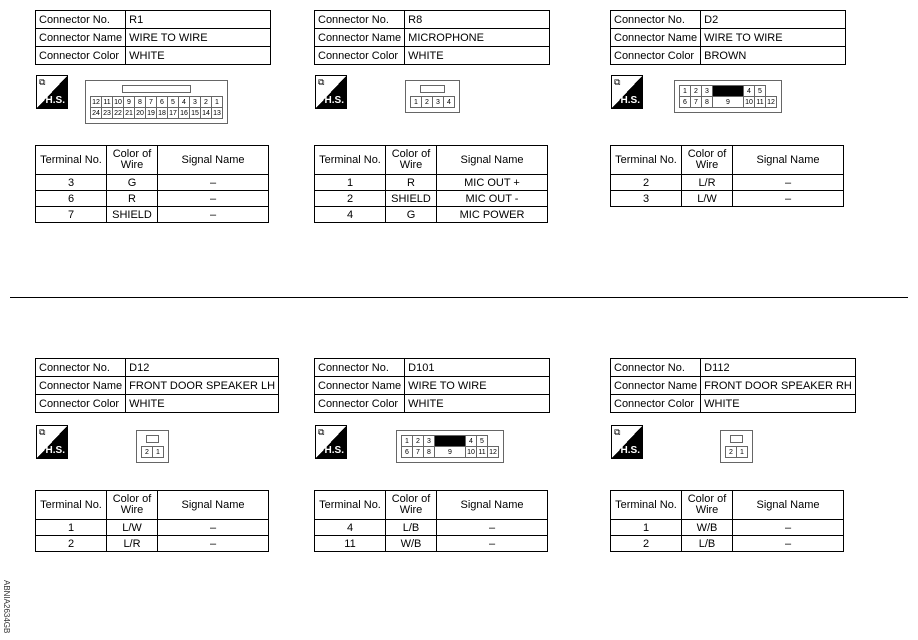 Image resolution: width=918 pixels, height=640 pixels. Describe the element at coordinates (202, 367) in the screenshot. I see `info-value: D12` at that location.